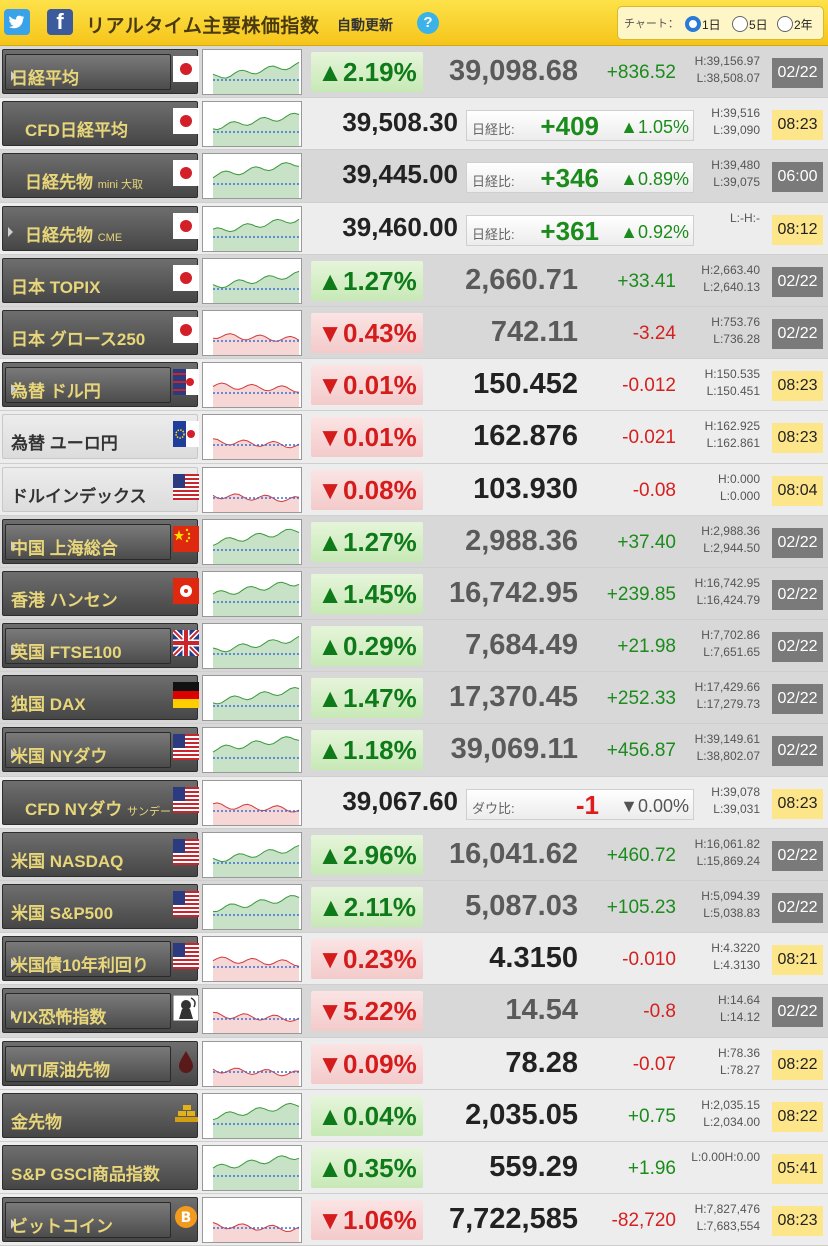  Describe the element at coordinates (651, 1116) in the screenshot. I see `change-value: +0.75` at that location.